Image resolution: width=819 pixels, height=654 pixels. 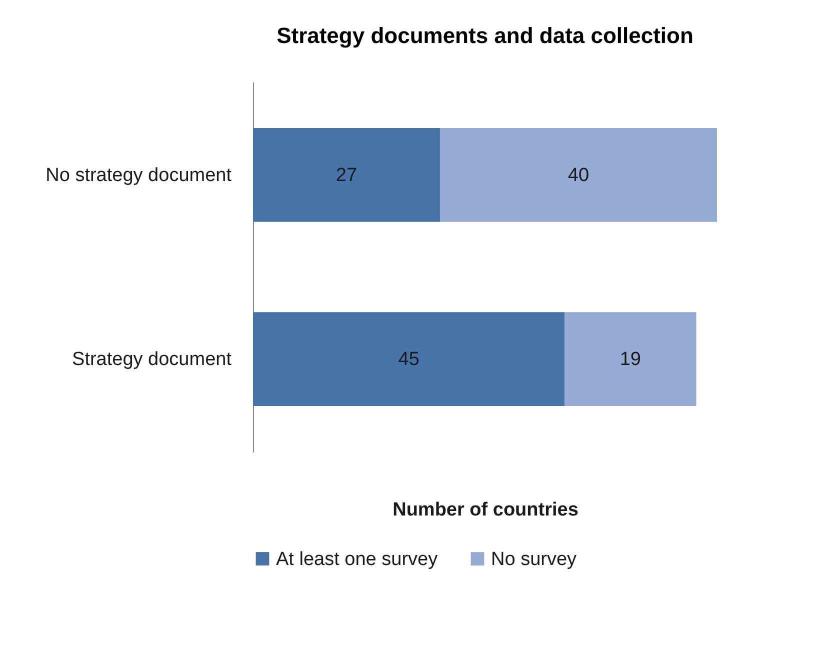 I want to click on legend-label: No survey, so click(x=534, y=559).